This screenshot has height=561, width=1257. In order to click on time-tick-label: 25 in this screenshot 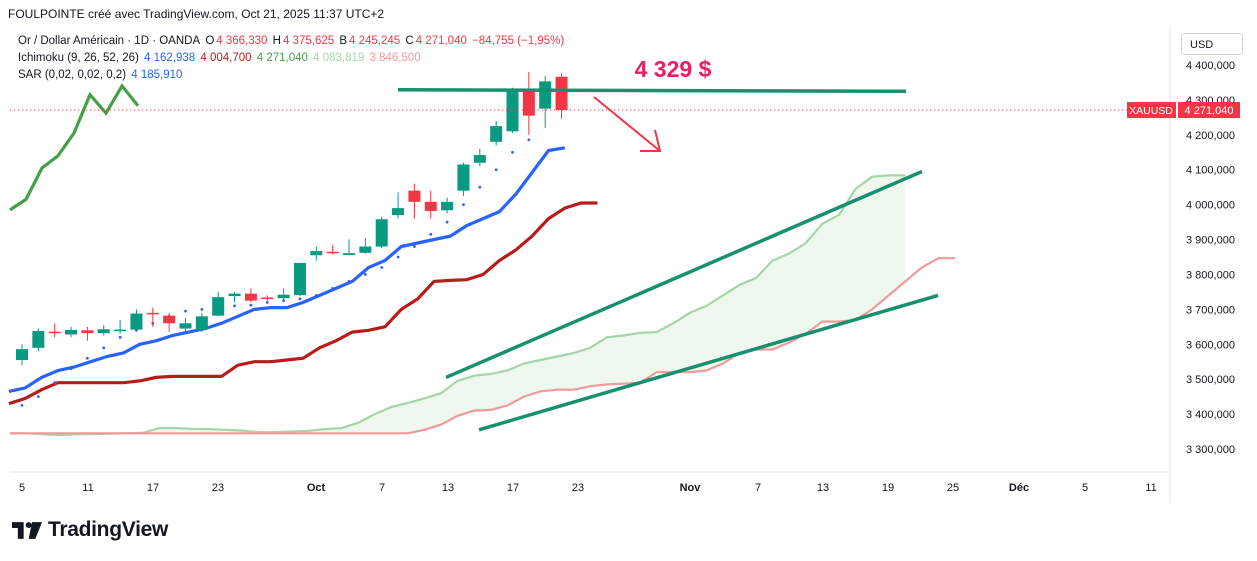, I will do `click(953, 488)`.